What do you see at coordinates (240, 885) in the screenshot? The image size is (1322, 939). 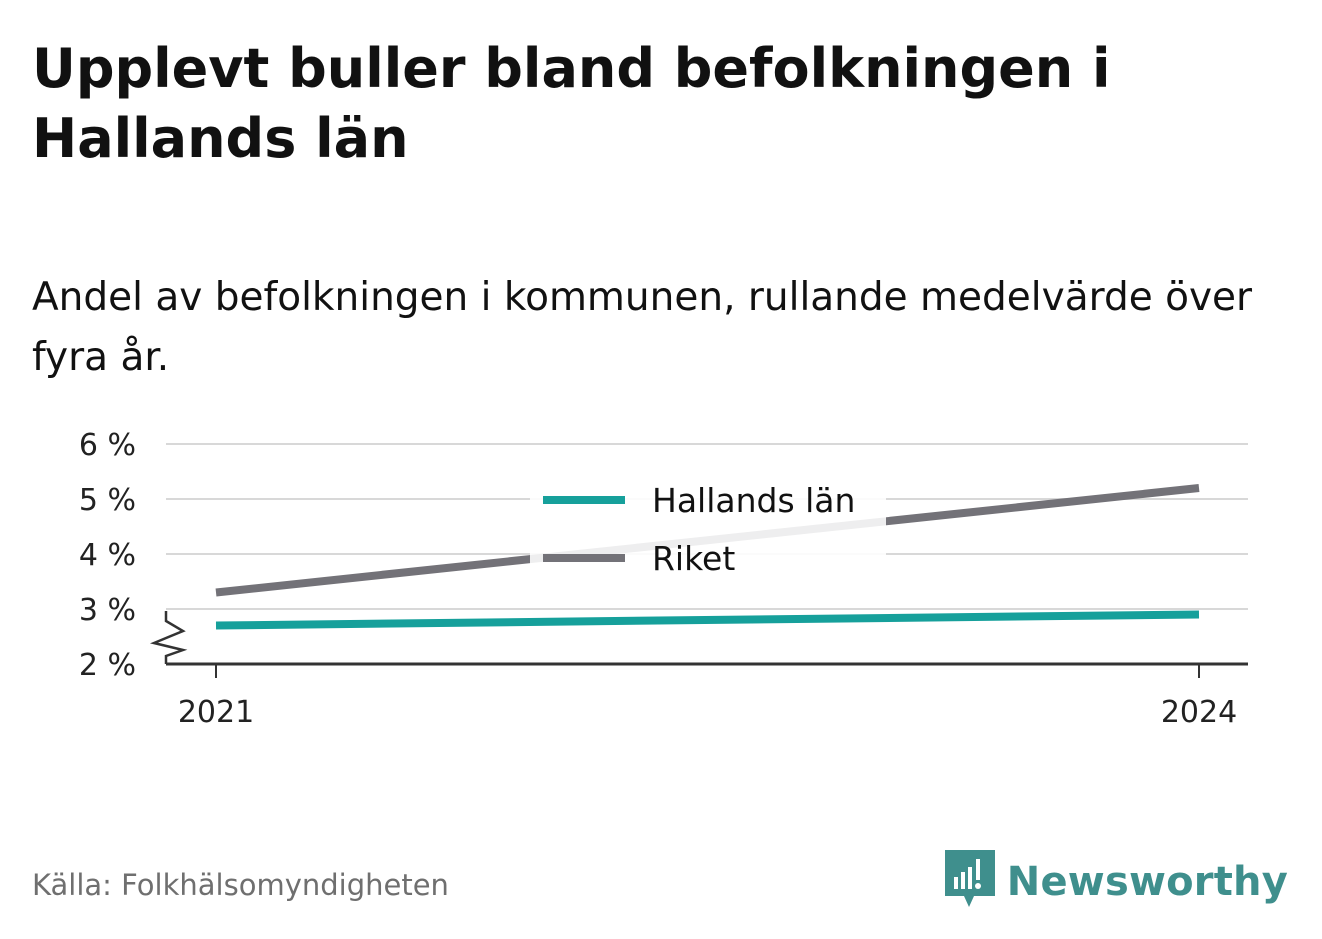 I see `source-note: Källa: Folkhälsomyndigheten` at bounding box center [240, 885].